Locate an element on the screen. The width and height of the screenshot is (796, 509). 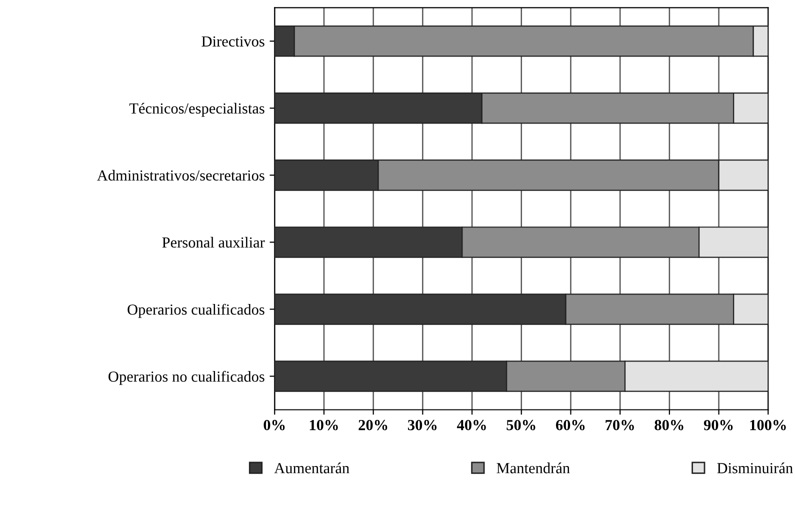
x-tick-label: 60% is located at coordinates (570, 425).